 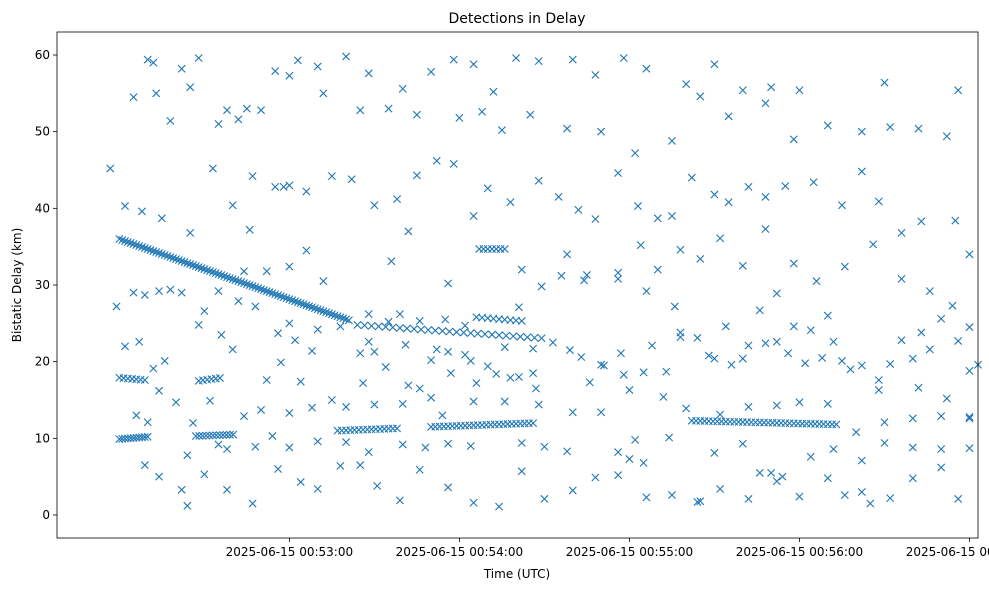 I want to click on y-tick-label: 60, so click(x=42, y=55).